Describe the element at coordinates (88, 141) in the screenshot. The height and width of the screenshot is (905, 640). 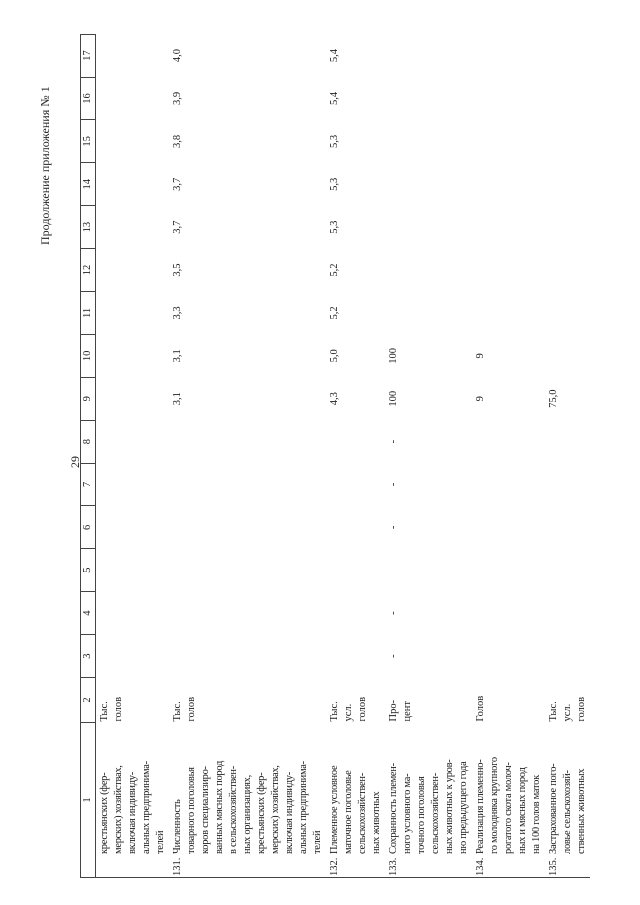
I see `column-header: 15` at that location.